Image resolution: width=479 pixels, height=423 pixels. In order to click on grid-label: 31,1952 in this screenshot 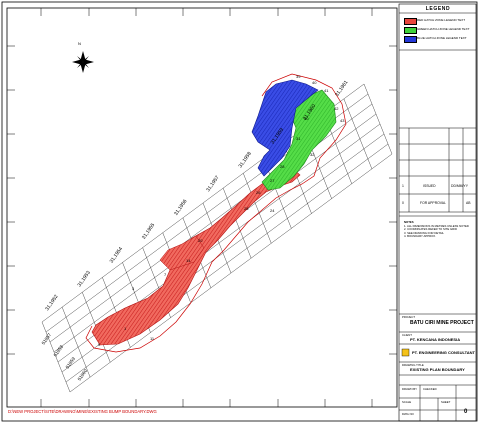, I will do `click(51, 303)`.